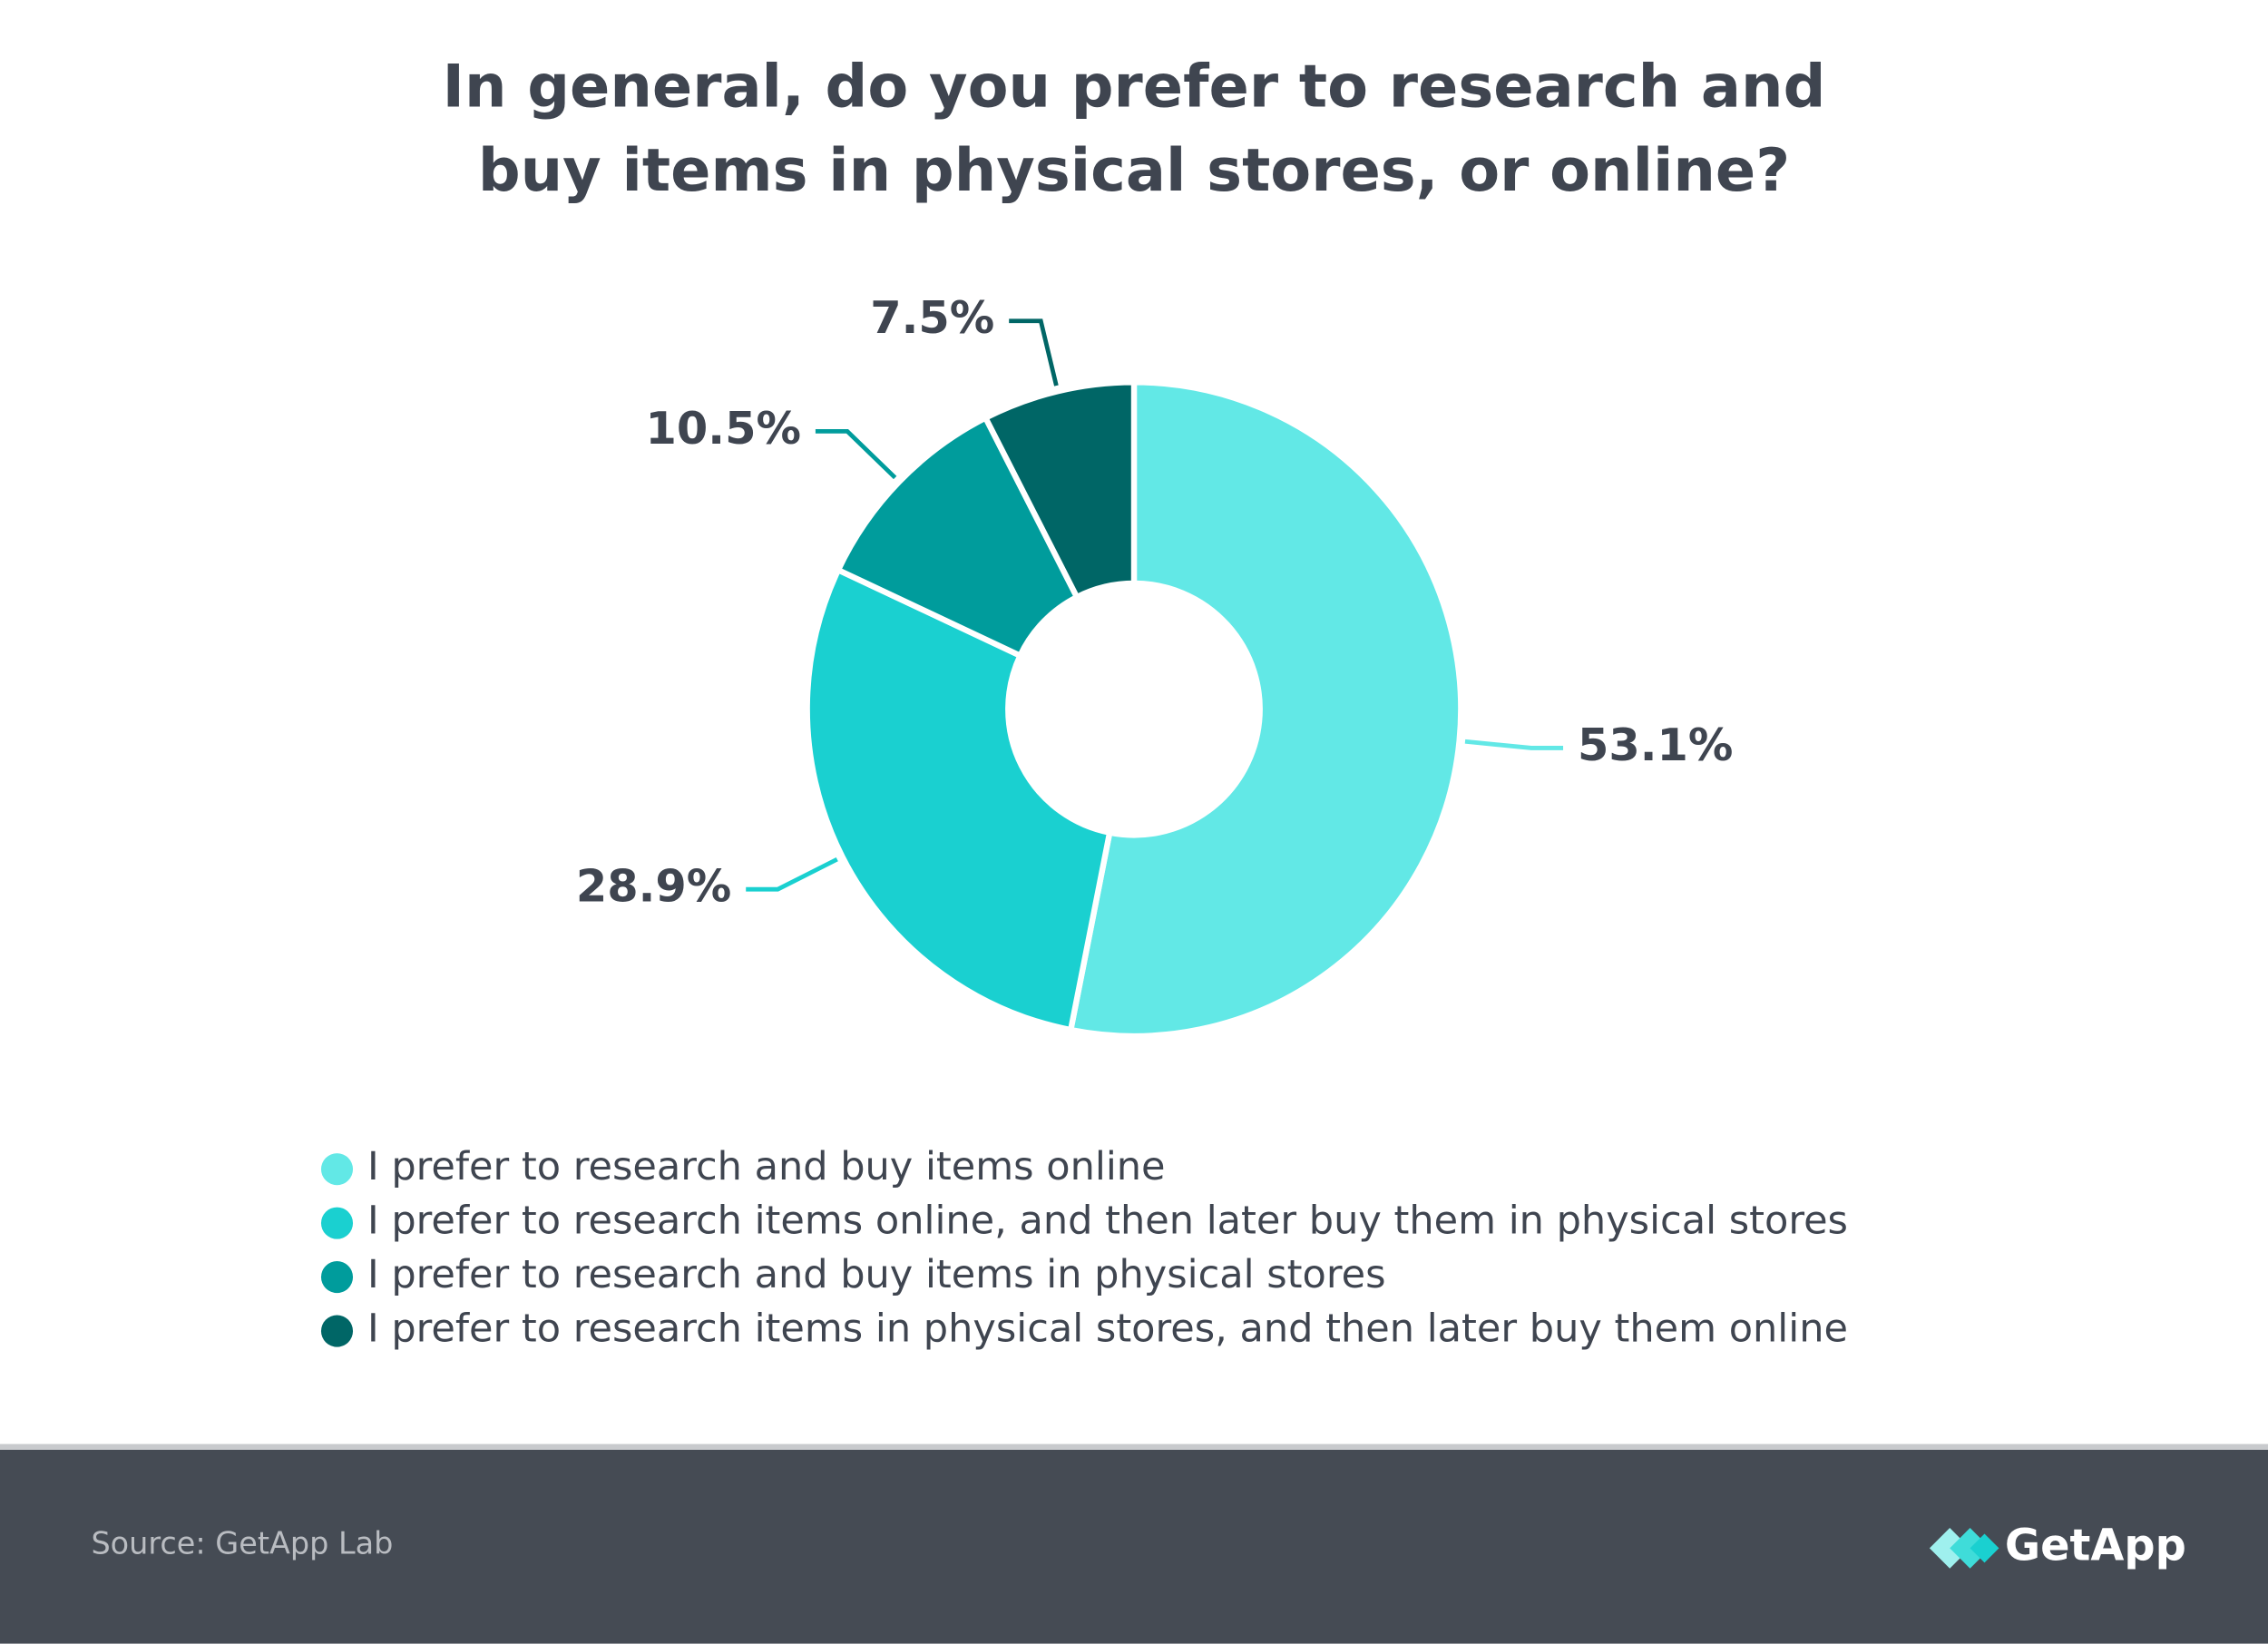  What do you see at coordinates (1656, 745) in the screenshot?
I see `data-label: 53.1%` at bounding box center [1656, 745].